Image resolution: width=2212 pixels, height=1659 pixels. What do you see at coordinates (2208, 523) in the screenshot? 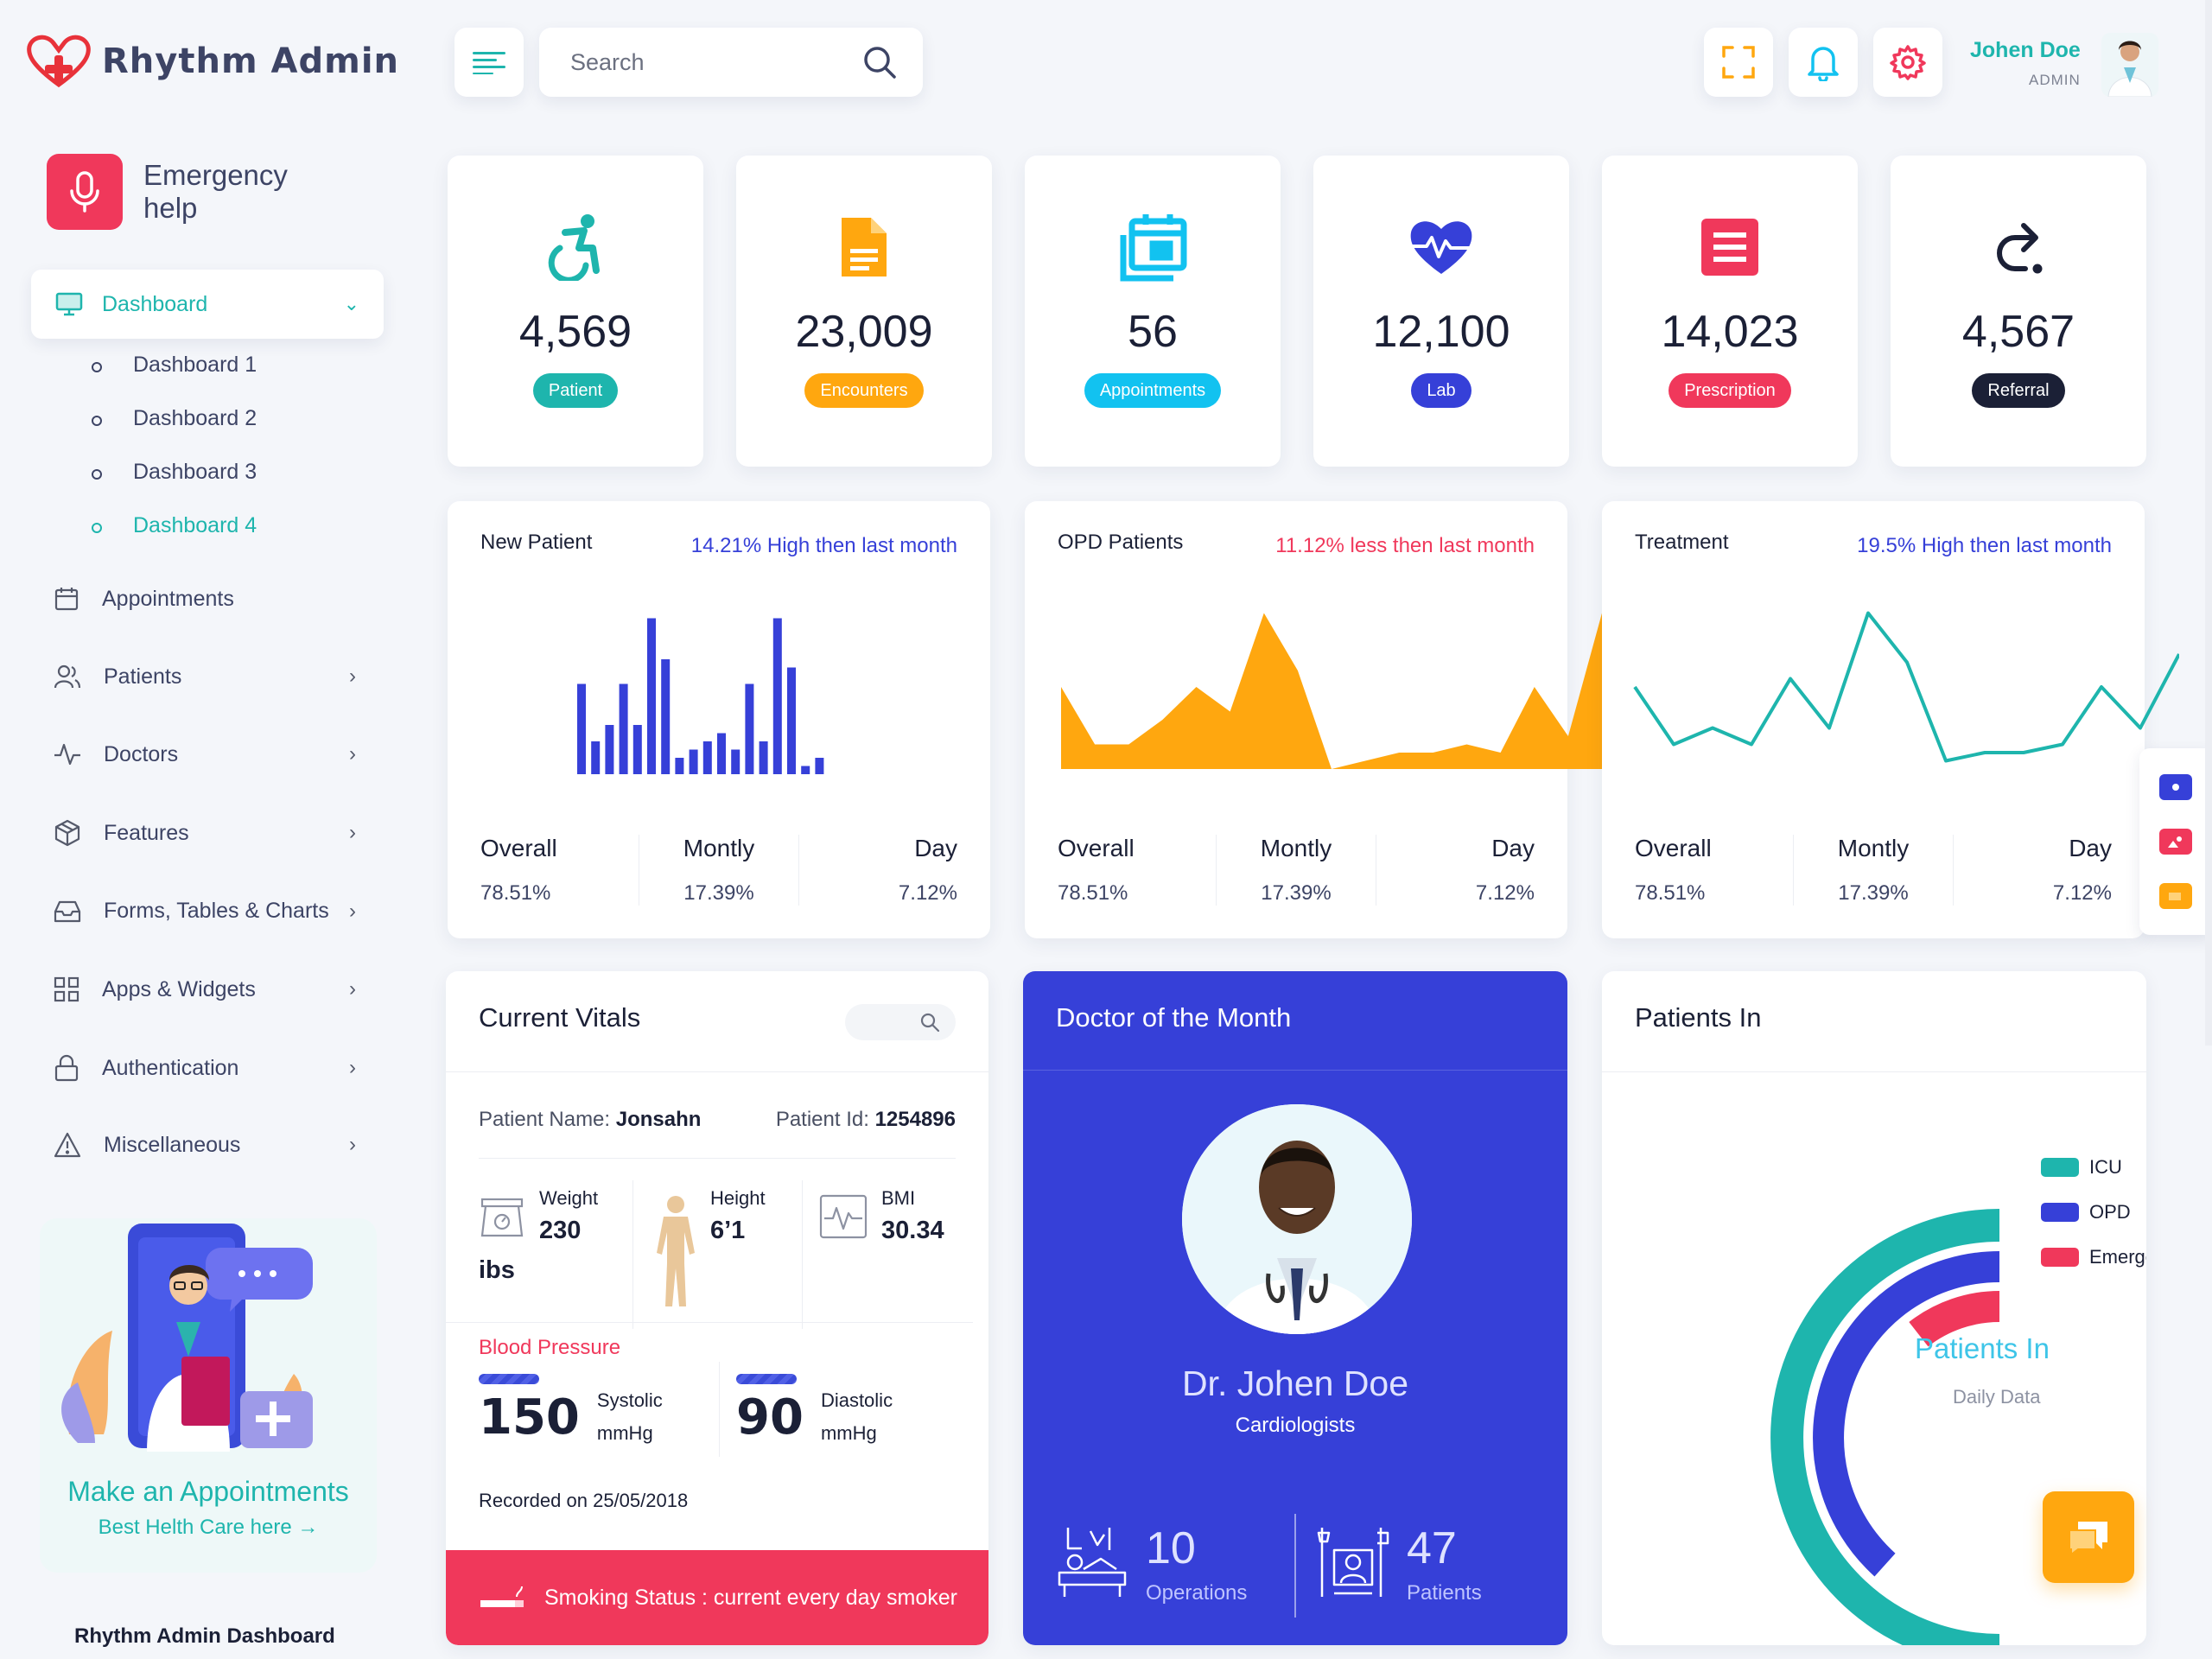
I see `scrollbar` at bounding box center [2208, 523].